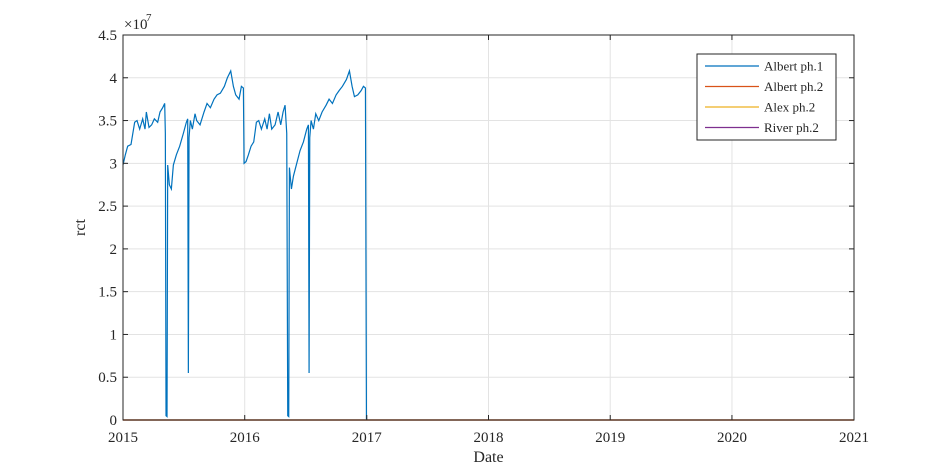 The image size is (945, 472). Describe the element at coordinates (791, 127) in the screenshot. I see `legend-entry: River ph.2` at that location.